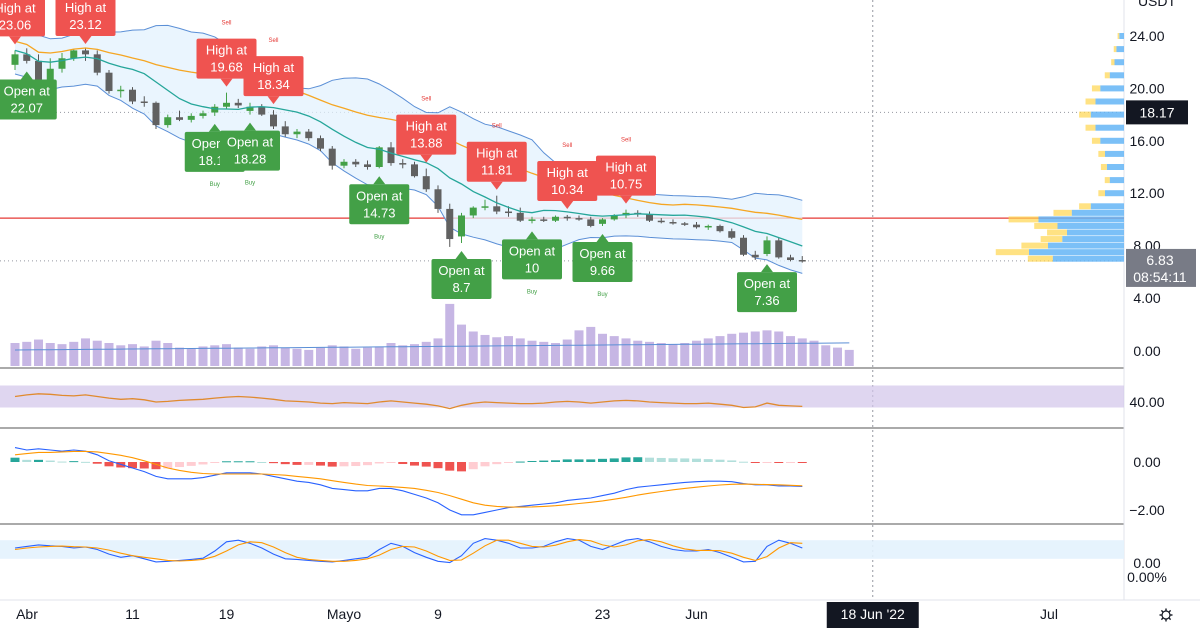 Image resolution: width=1200 pixels, height=635 pixels. What do you see at coordinates (250, 159) in the screenshot?
I see `signal-value: 18.28` at bounding box center [250, 159].